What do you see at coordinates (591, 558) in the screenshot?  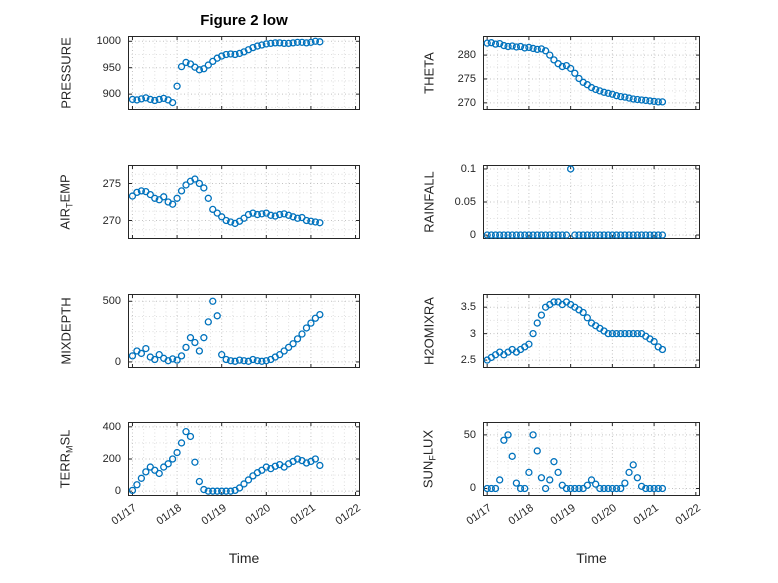 I see `x-axis-label-right: Time` at bounding box center [591, 558].